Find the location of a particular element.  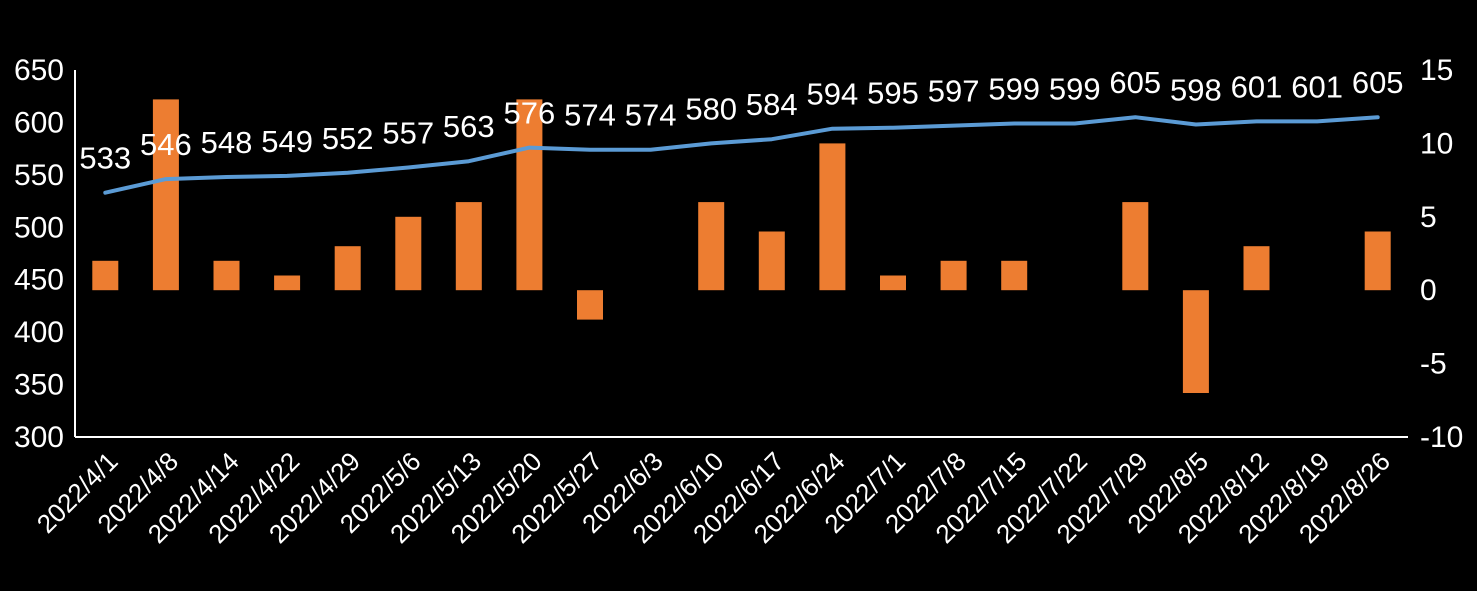

right-tick-label: -10 is located at coordinates (1441, 437).